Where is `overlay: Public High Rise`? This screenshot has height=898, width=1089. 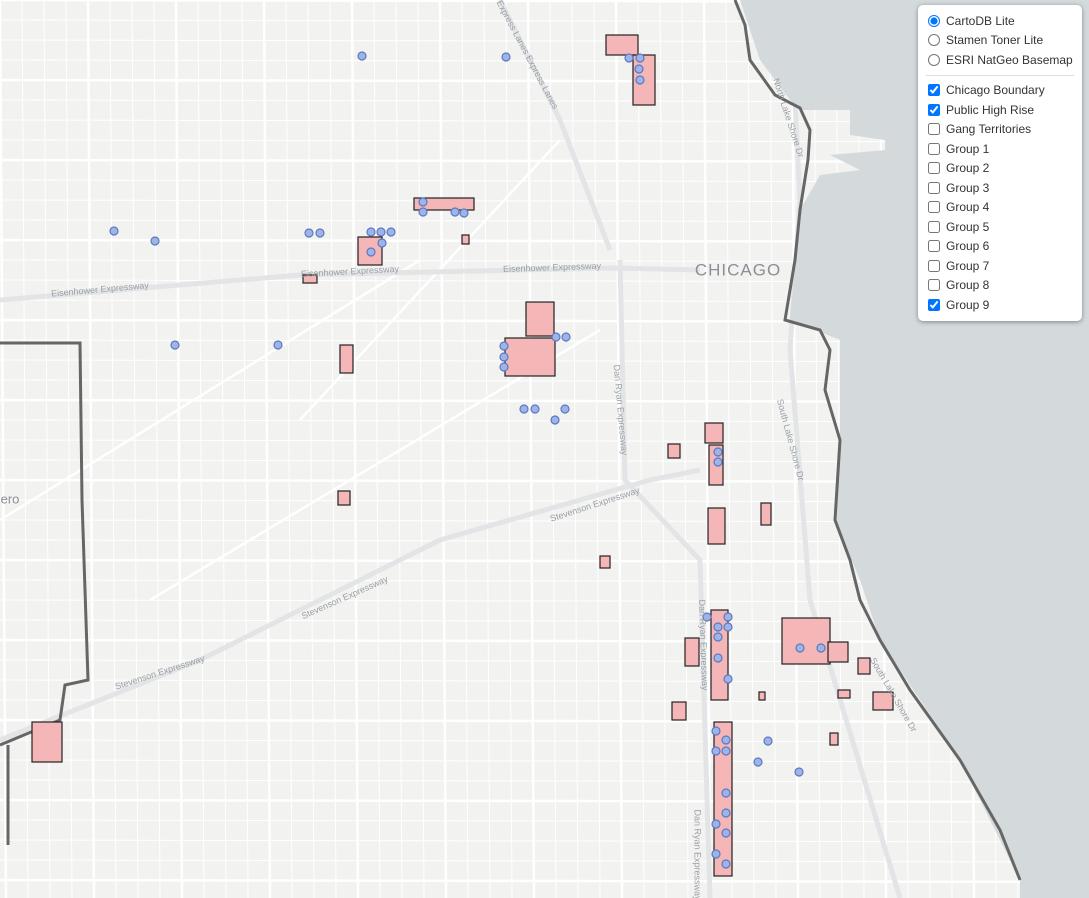
overlay: Public High Rise is located at coordinates (1000, 110).